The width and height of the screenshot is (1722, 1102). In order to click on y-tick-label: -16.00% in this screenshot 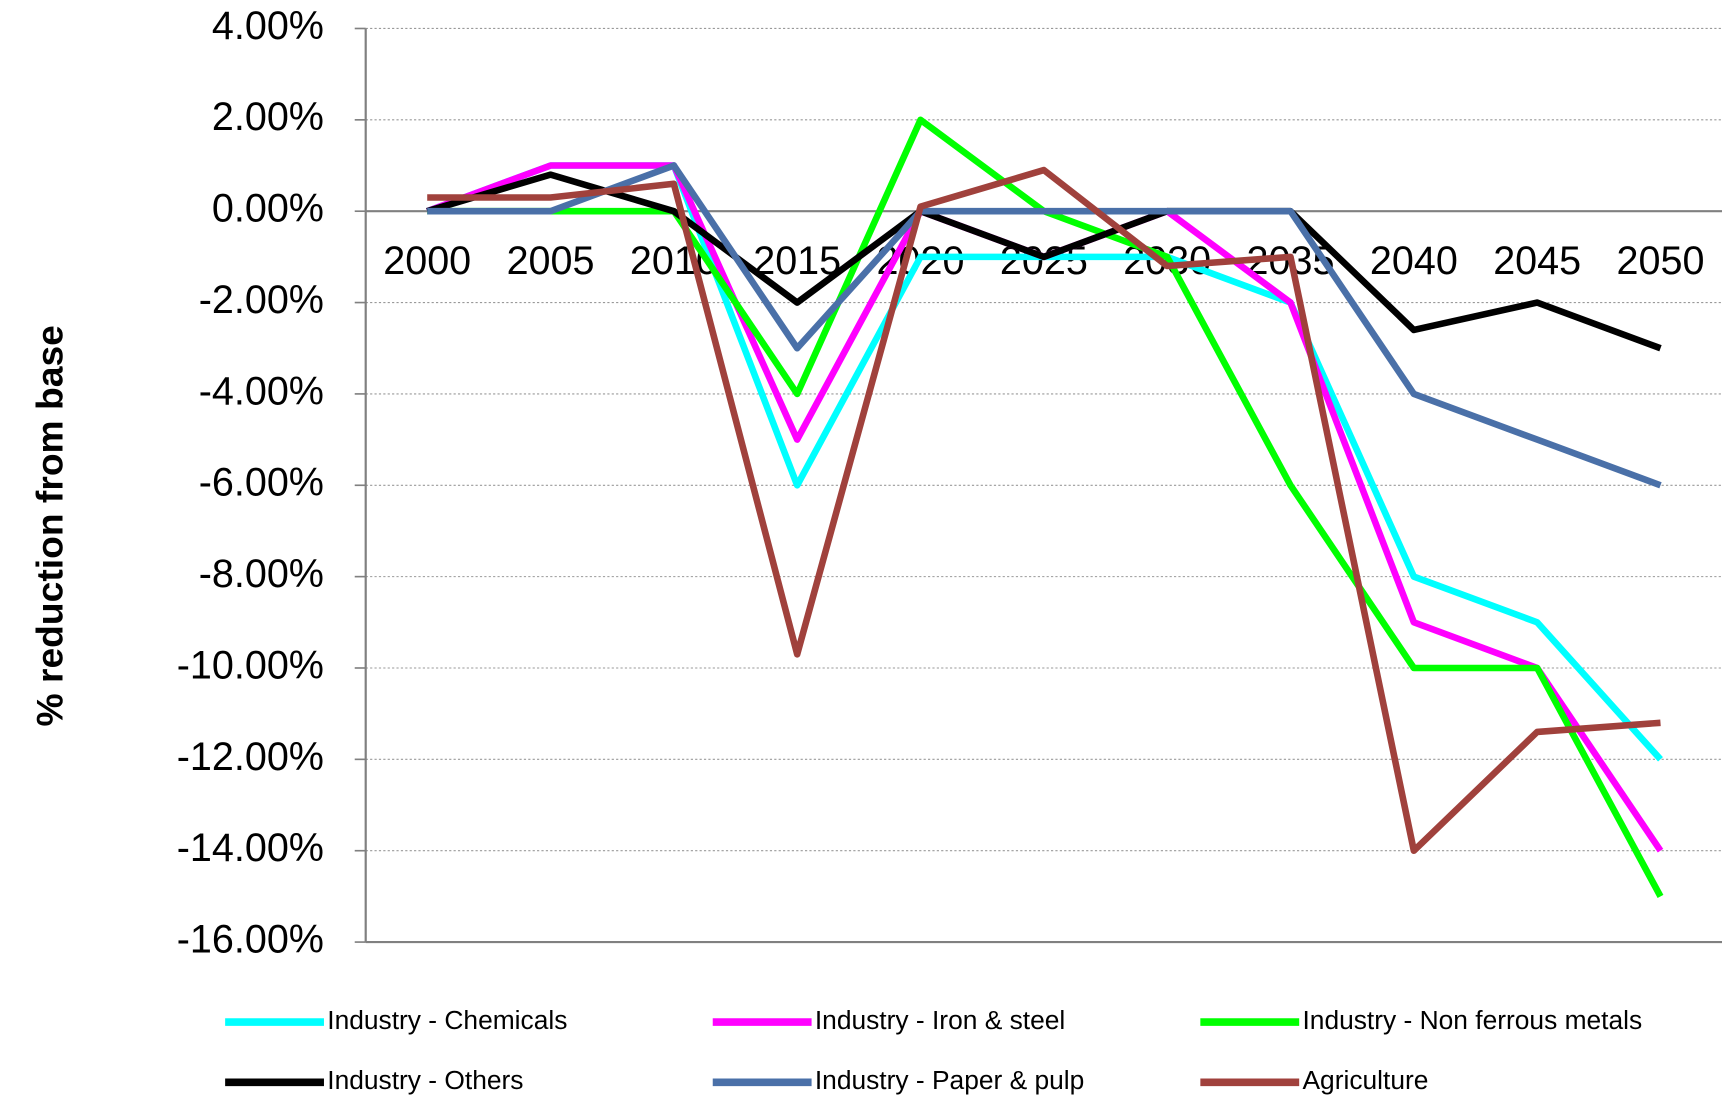, I will do `click(250, 940)`.